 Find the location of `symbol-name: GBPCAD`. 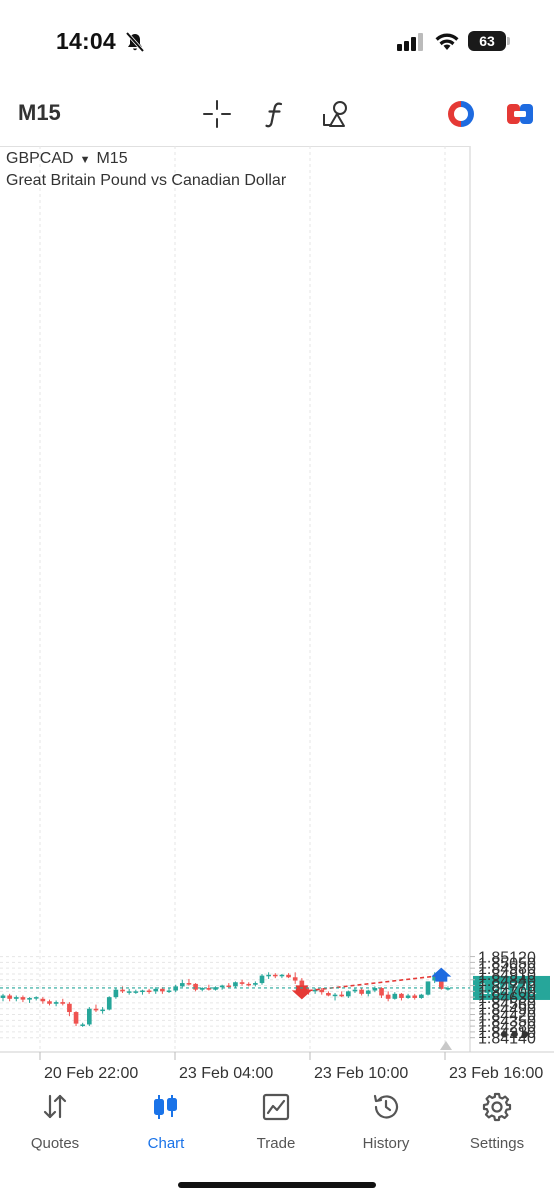

symbol-name: GBPCAD is located at coordinates (40, 158).